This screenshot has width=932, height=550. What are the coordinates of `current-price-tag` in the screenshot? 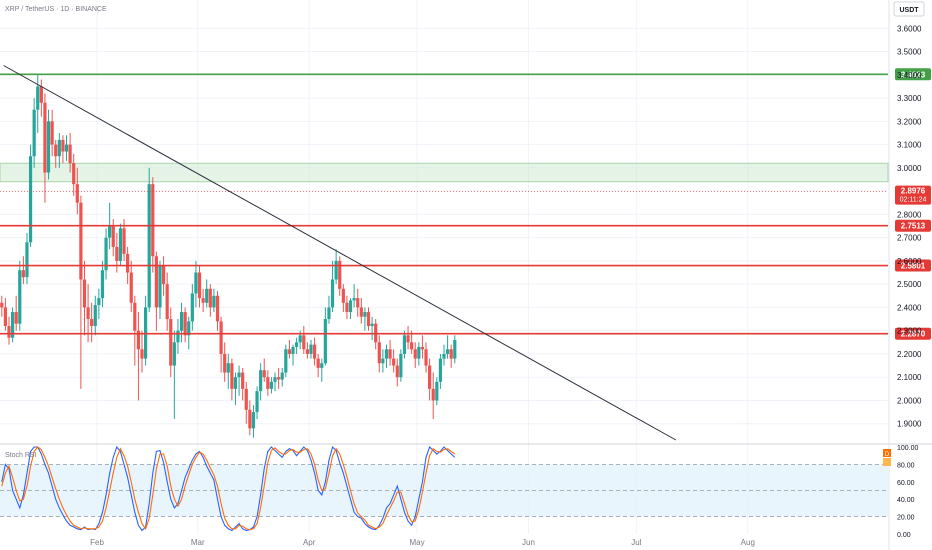 It's located at (913, 195).